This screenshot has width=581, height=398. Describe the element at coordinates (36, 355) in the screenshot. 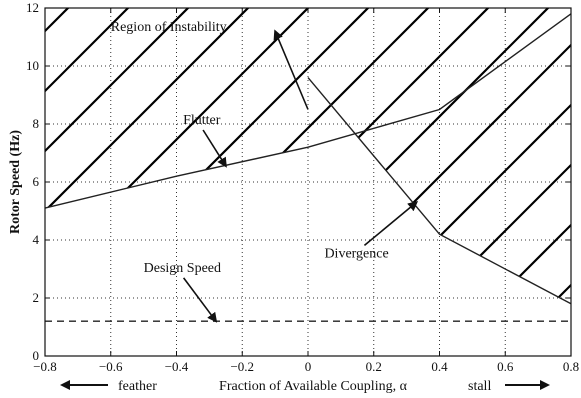

I see `y-tick-label: 0` at that location.